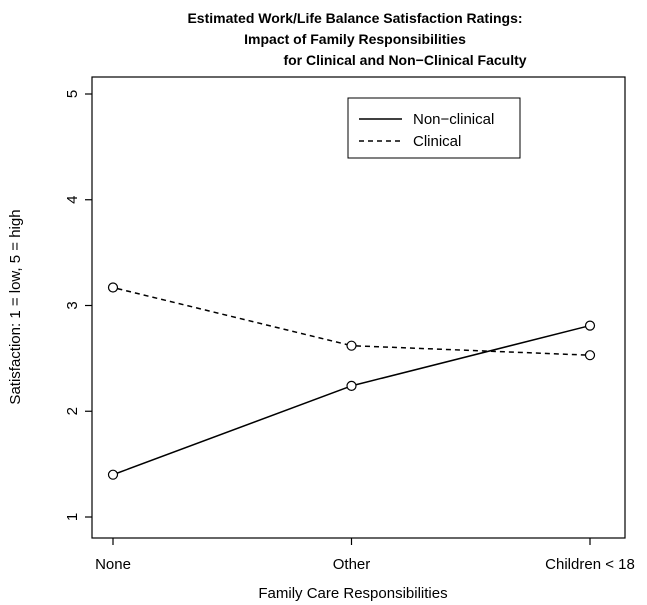  I want to click on legend-box, so click(434, 128).